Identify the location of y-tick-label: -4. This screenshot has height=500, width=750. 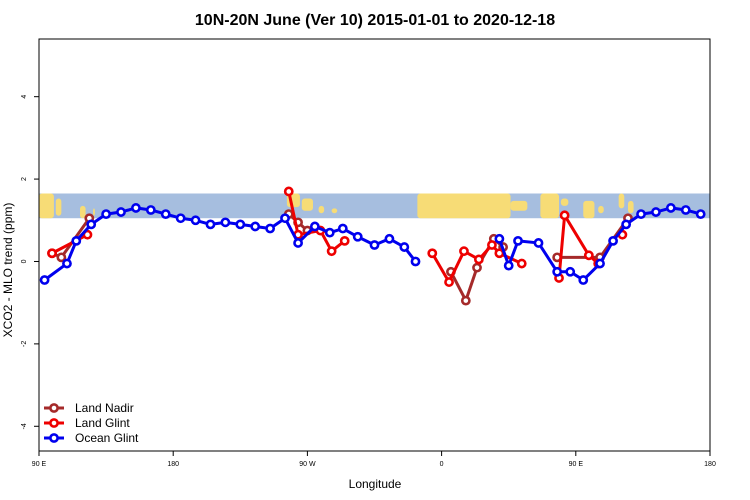
(24, 426).